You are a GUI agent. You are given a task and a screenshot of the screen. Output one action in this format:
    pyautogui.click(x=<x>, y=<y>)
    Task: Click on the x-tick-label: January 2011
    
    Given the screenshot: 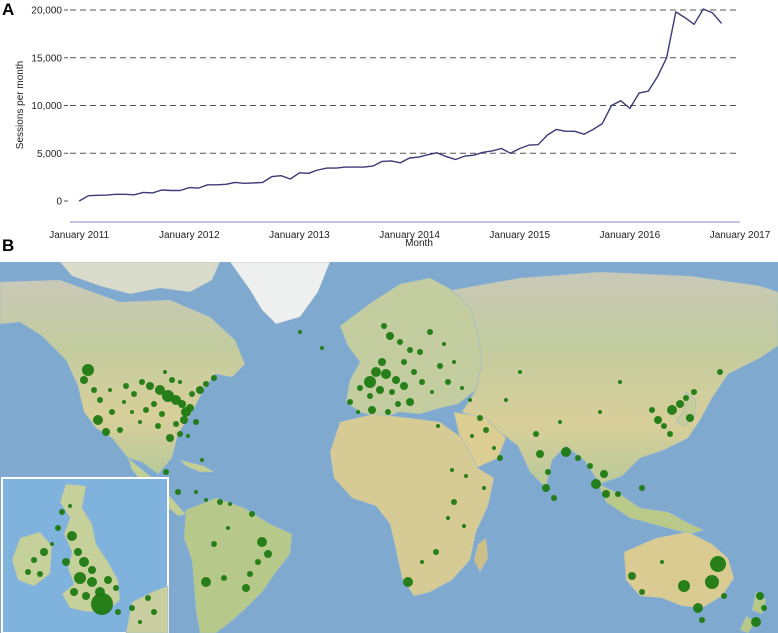 What is the action you would take?
    pyautogui.click(x=79, y=235)
    